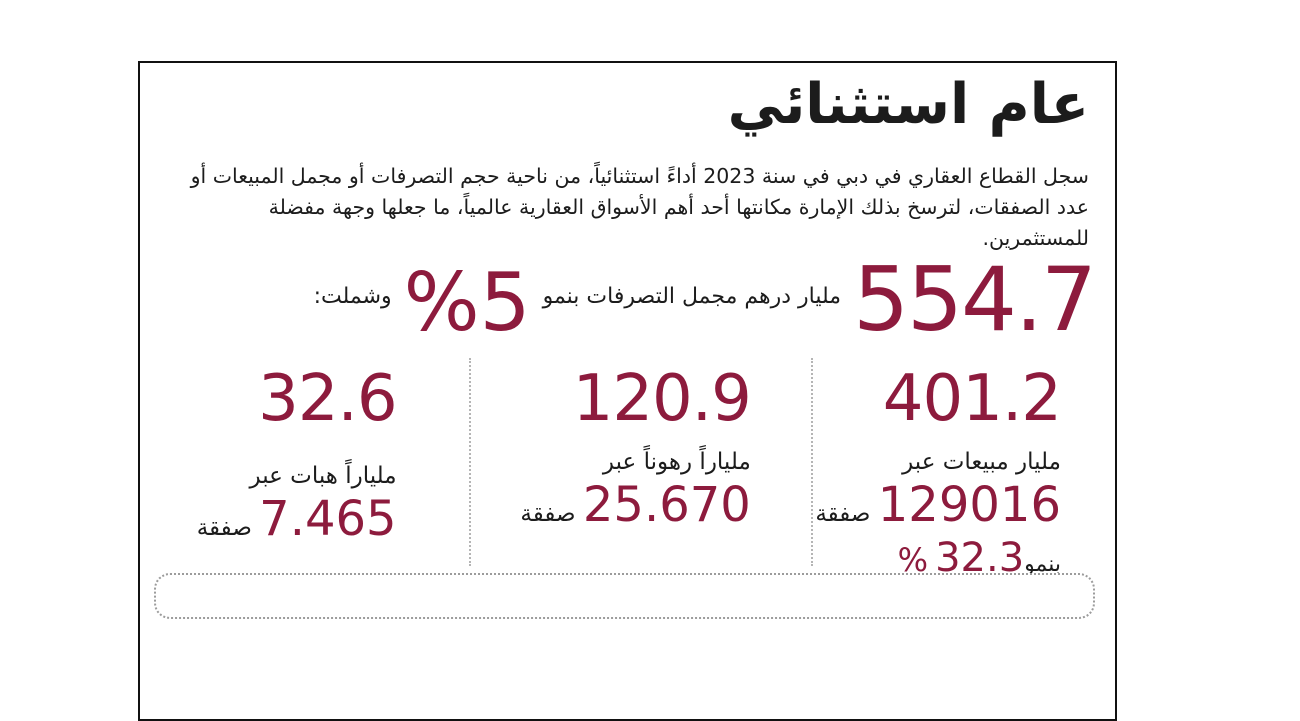 The width and height of the screenshot is (1300, 721). I want to click on next-section-placeholder-box, so click(624, 596).